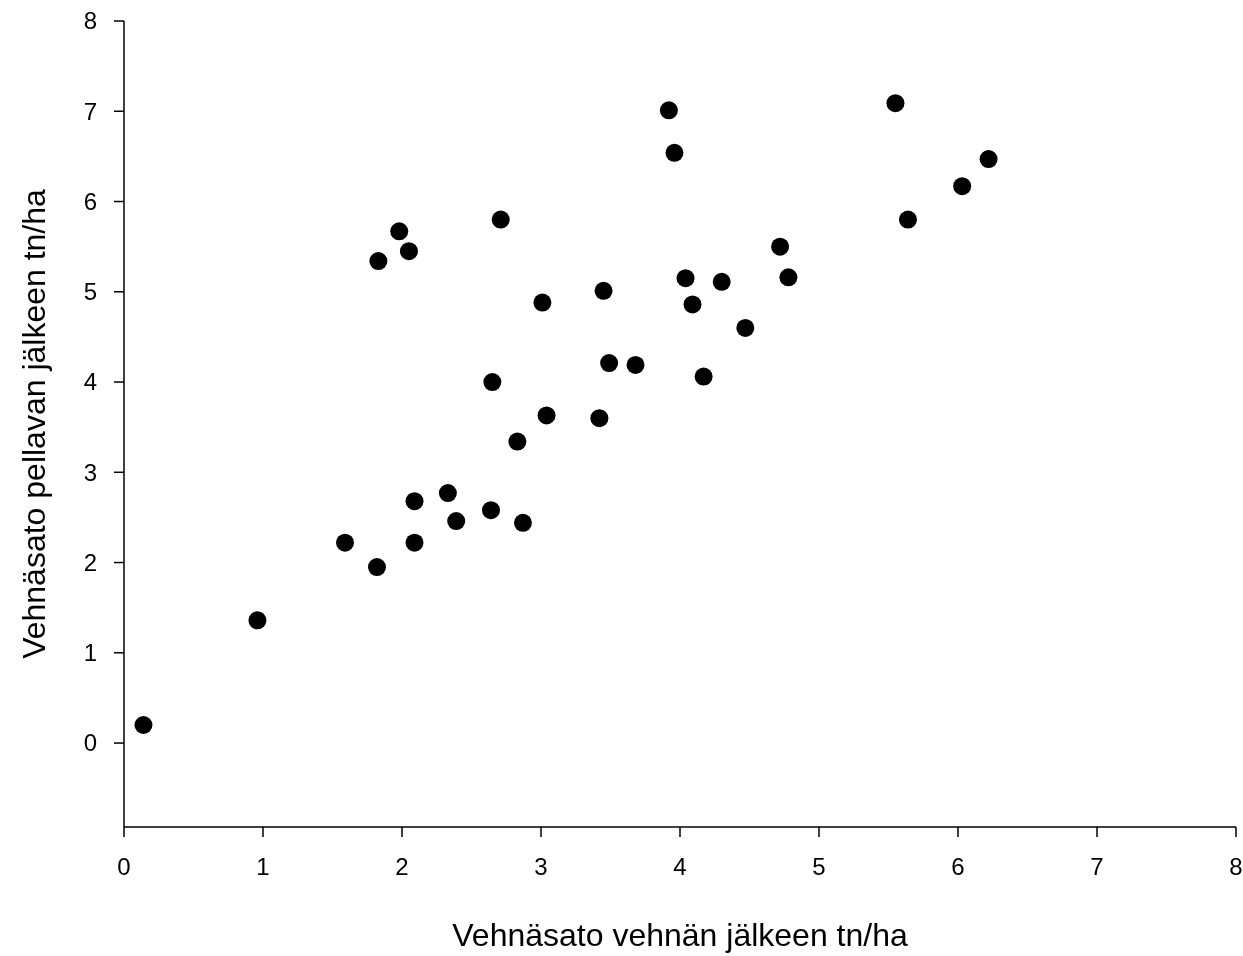 This screenshot has width=1243, height=956. Describe the element at coordinates (90, 201) in the screenshot. I see `y-tick-label: 6` at that location.